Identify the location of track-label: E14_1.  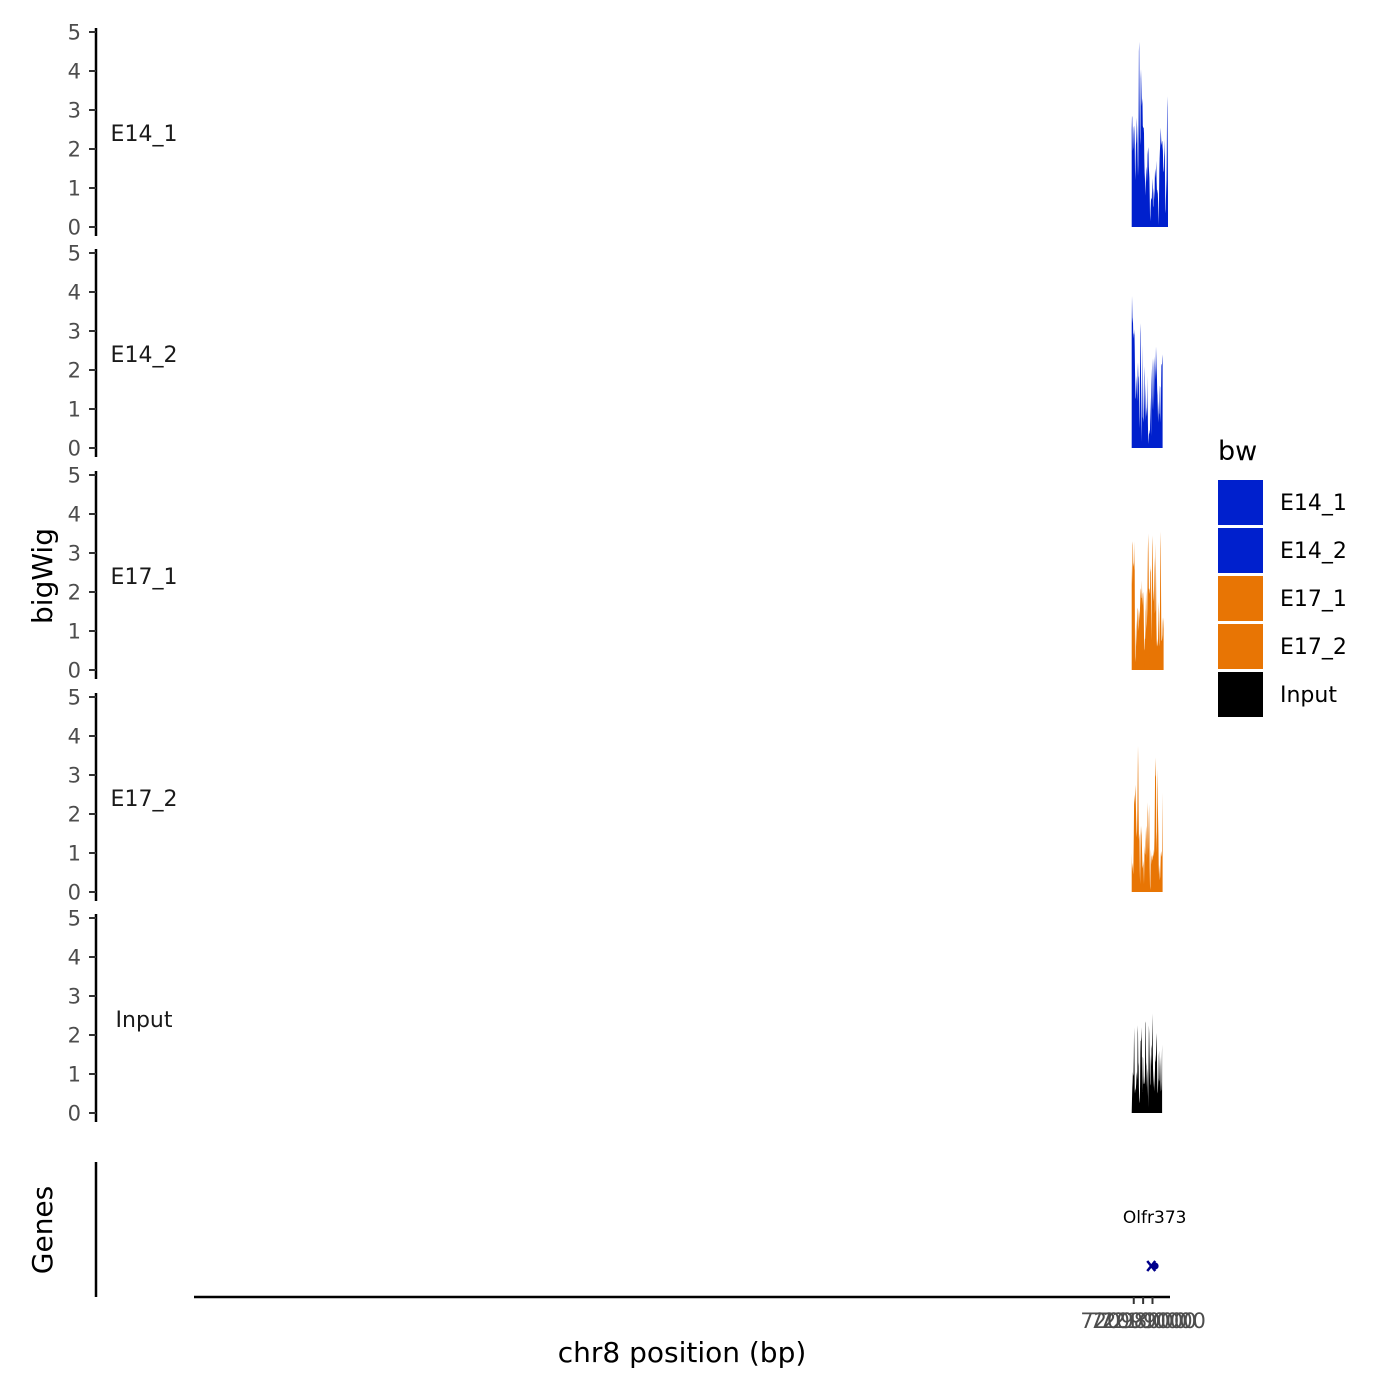
(144, 134).